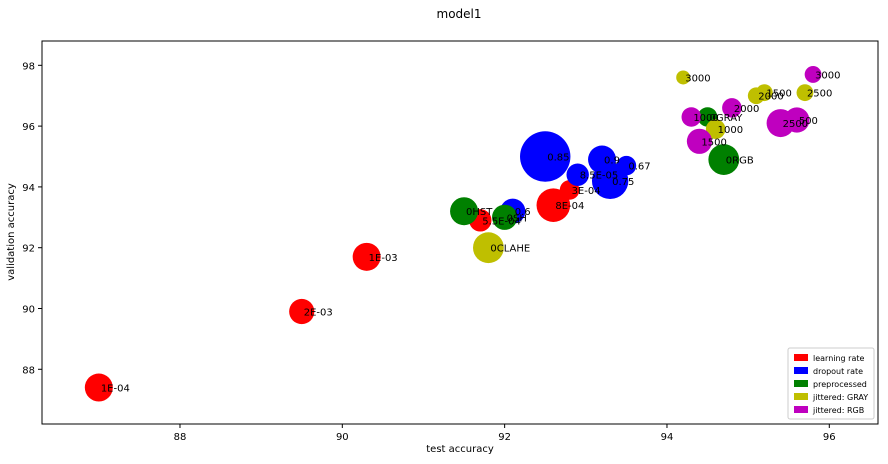 This screenshot has width=888, height=464. Describe the element at coordinates (11, 232) in the screenshot. I see `y-axis-label: validation accuracy` at that location.